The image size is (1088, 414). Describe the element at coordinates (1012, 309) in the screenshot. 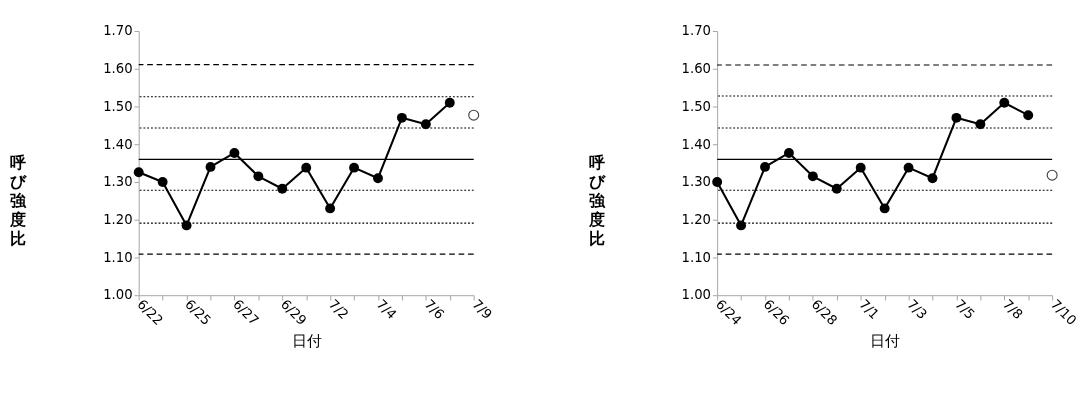

I see `x-tick-label: 7/8` at that location.